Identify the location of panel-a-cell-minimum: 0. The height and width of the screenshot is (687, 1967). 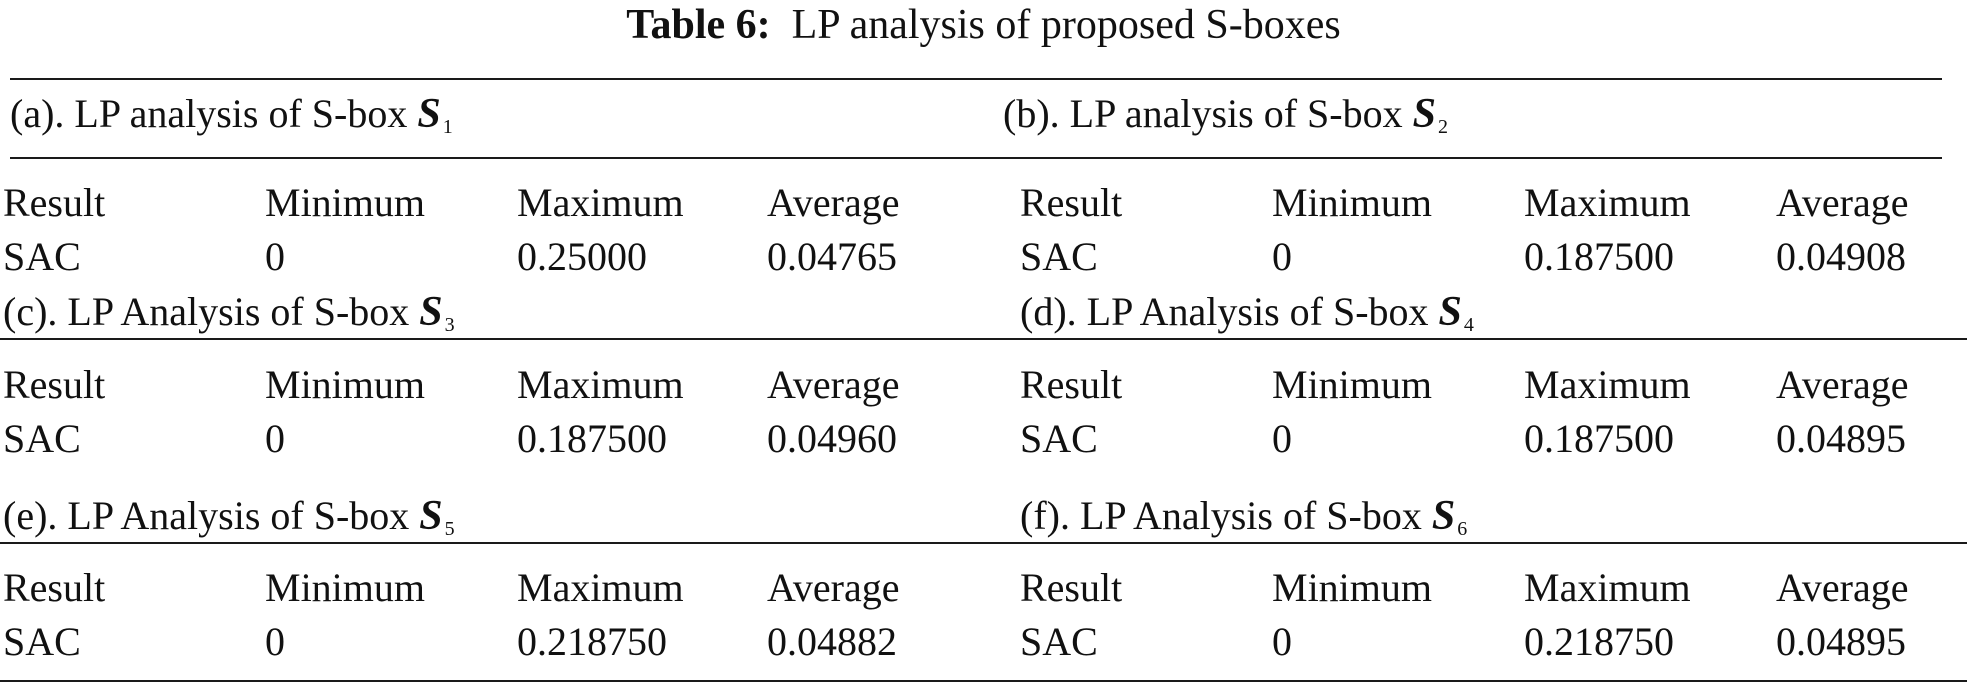
(275, 256).